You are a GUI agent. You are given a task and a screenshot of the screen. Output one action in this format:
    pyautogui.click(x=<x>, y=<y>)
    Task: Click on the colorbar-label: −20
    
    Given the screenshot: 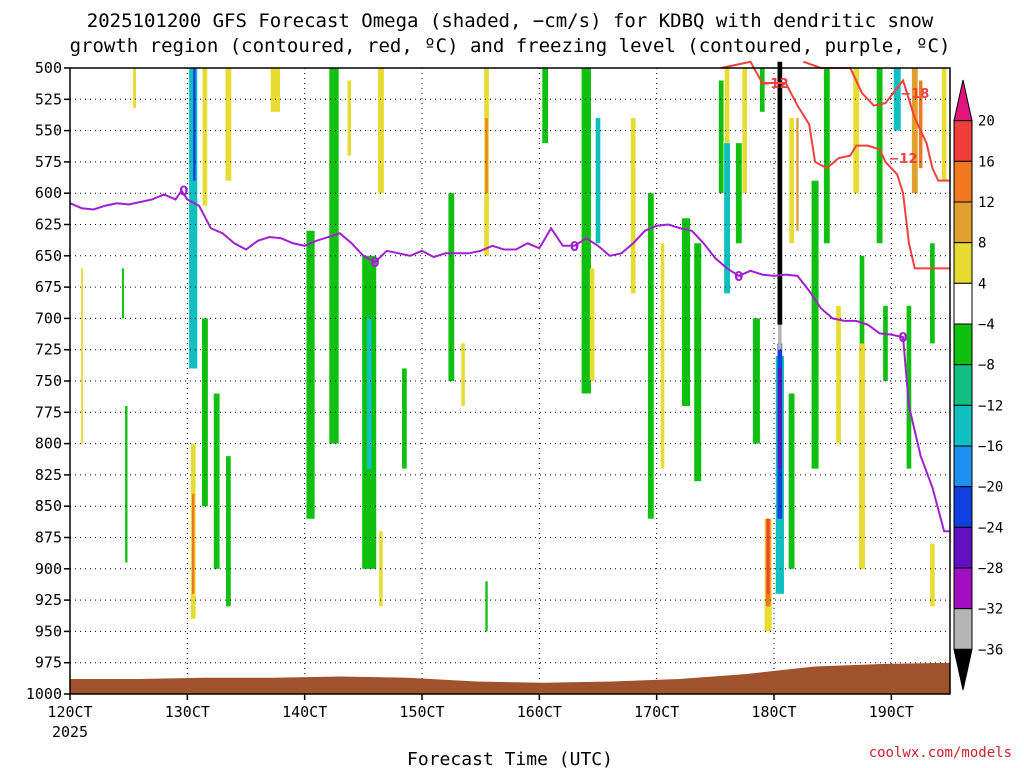 What is the action you would take?
    pyautogui.click(x=990, y=488)
    